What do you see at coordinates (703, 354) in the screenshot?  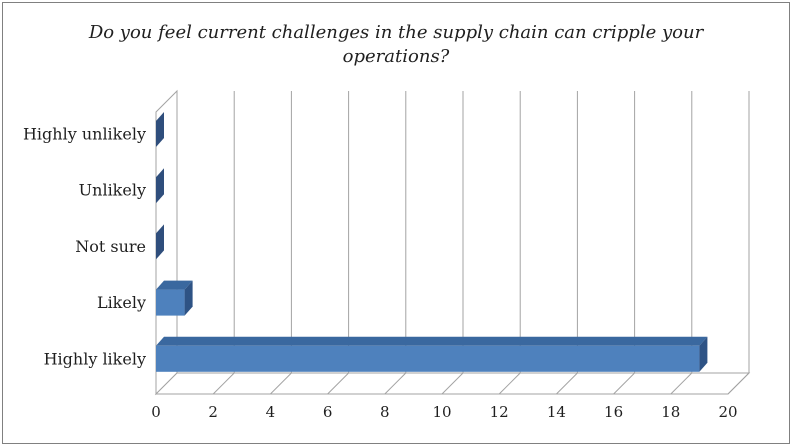 I see `bar-highly-likely-side` at bounding box center [703, 354].